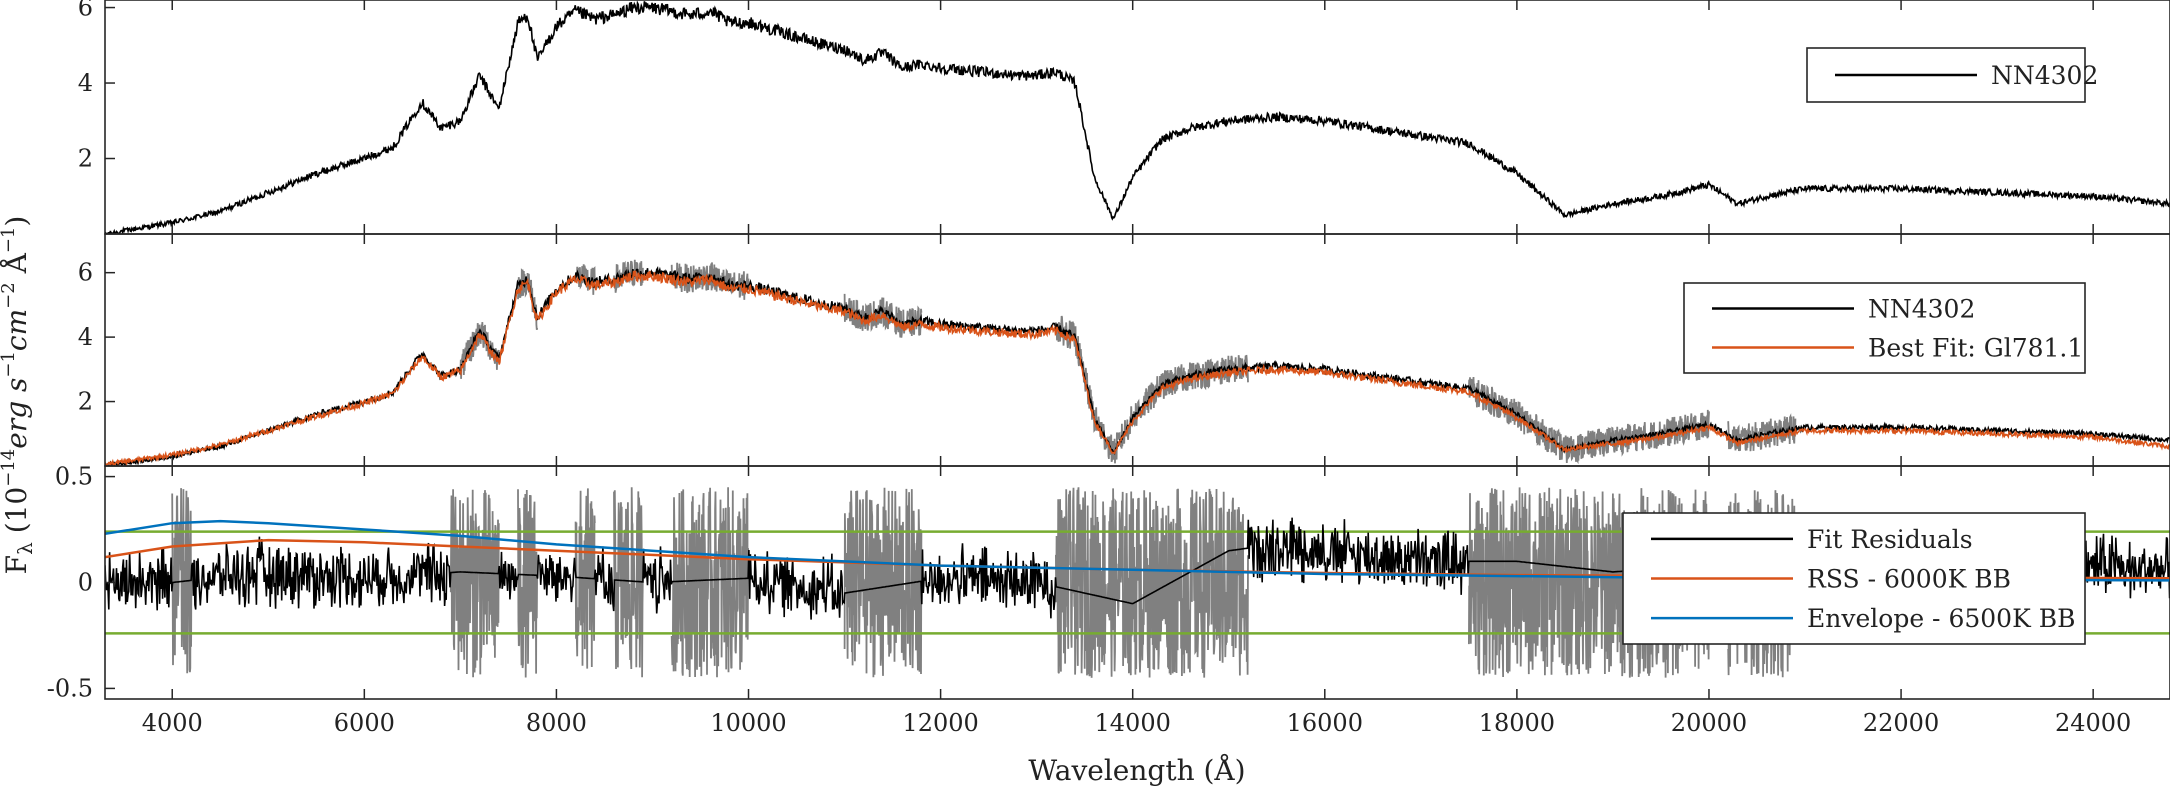 The image size is (2170, 789). Describe the element at coordinates (1890, 539) in the screenshot. I see `legend-label: Fit Residuals` at that location.